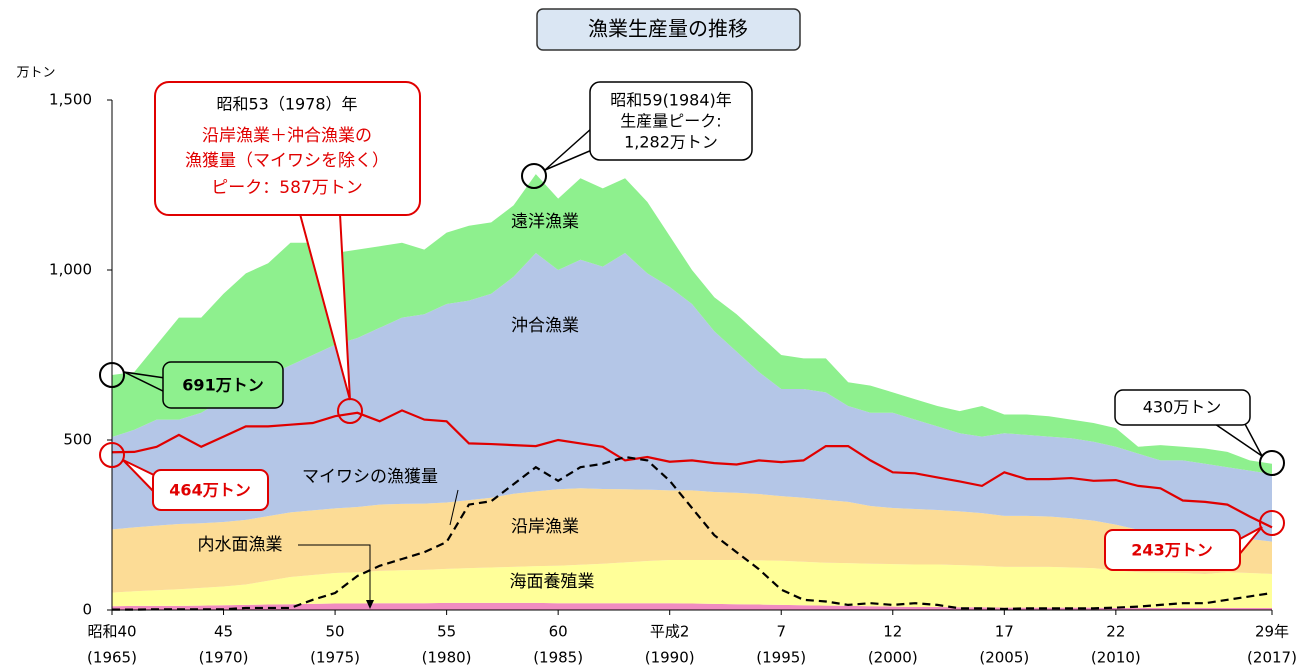 The image size is (1313, 668). What do you see at coordinates (370, 477) in the screenshot?
I see `series-label: マイワシの漁獲量` at bounding box center [370, 477].